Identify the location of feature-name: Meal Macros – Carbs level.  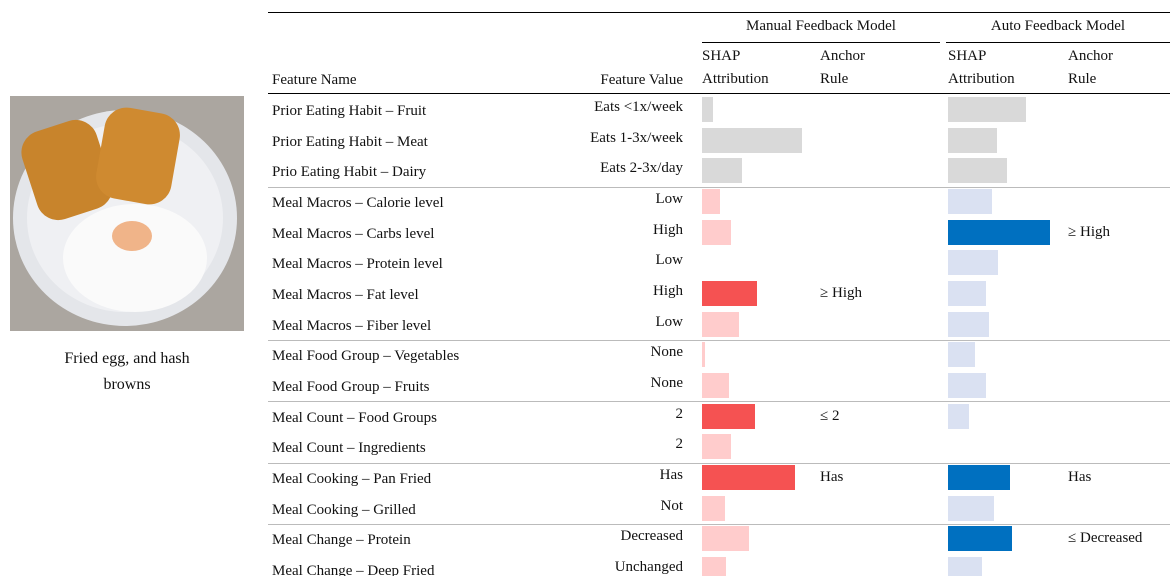
(353, 233).